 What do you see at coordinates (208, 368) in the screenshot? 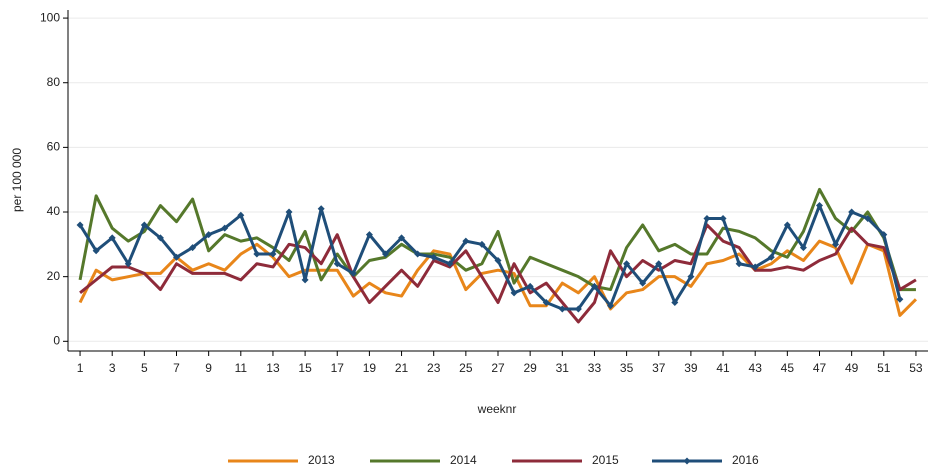
I see `x-tick-label: 9` at bounding box center [208, 368].